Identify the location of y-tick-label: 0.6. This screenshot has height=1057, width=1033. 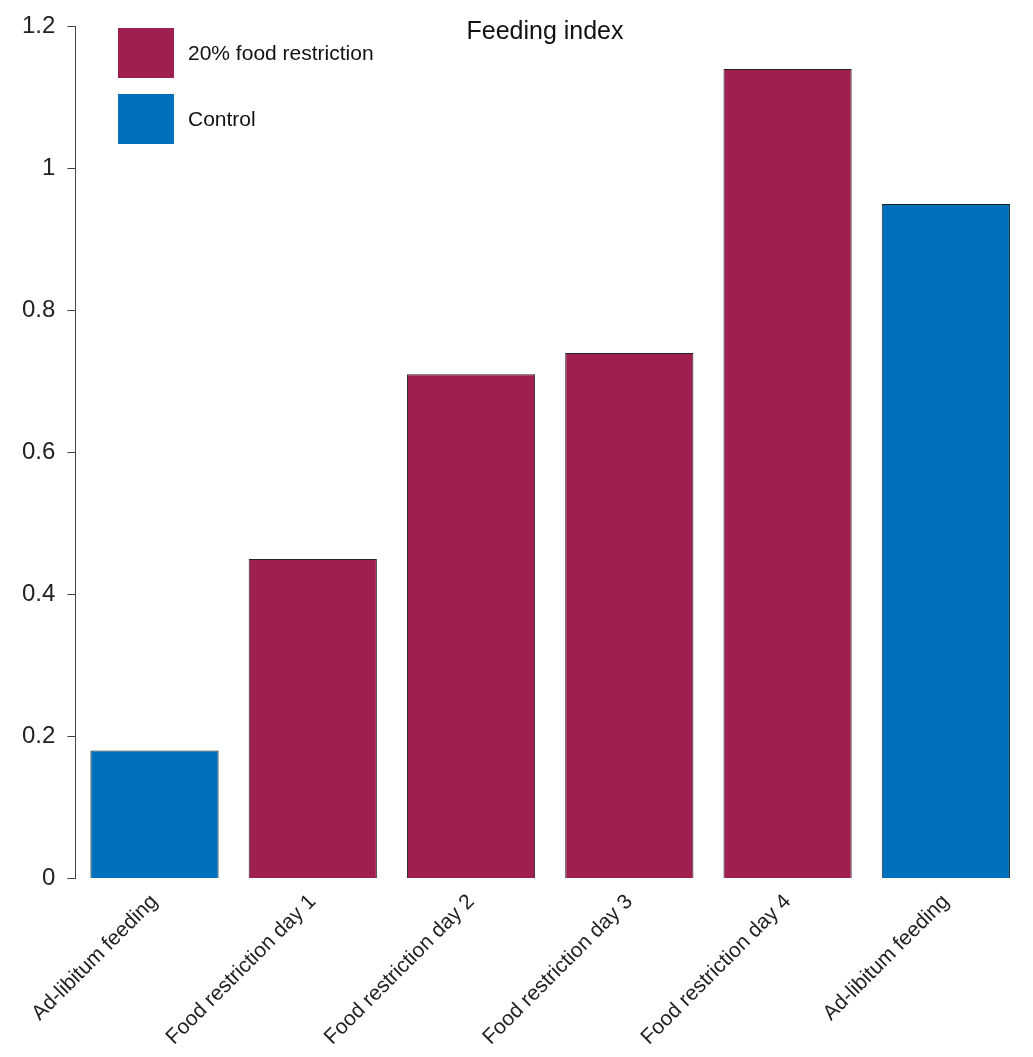
(38, 451).